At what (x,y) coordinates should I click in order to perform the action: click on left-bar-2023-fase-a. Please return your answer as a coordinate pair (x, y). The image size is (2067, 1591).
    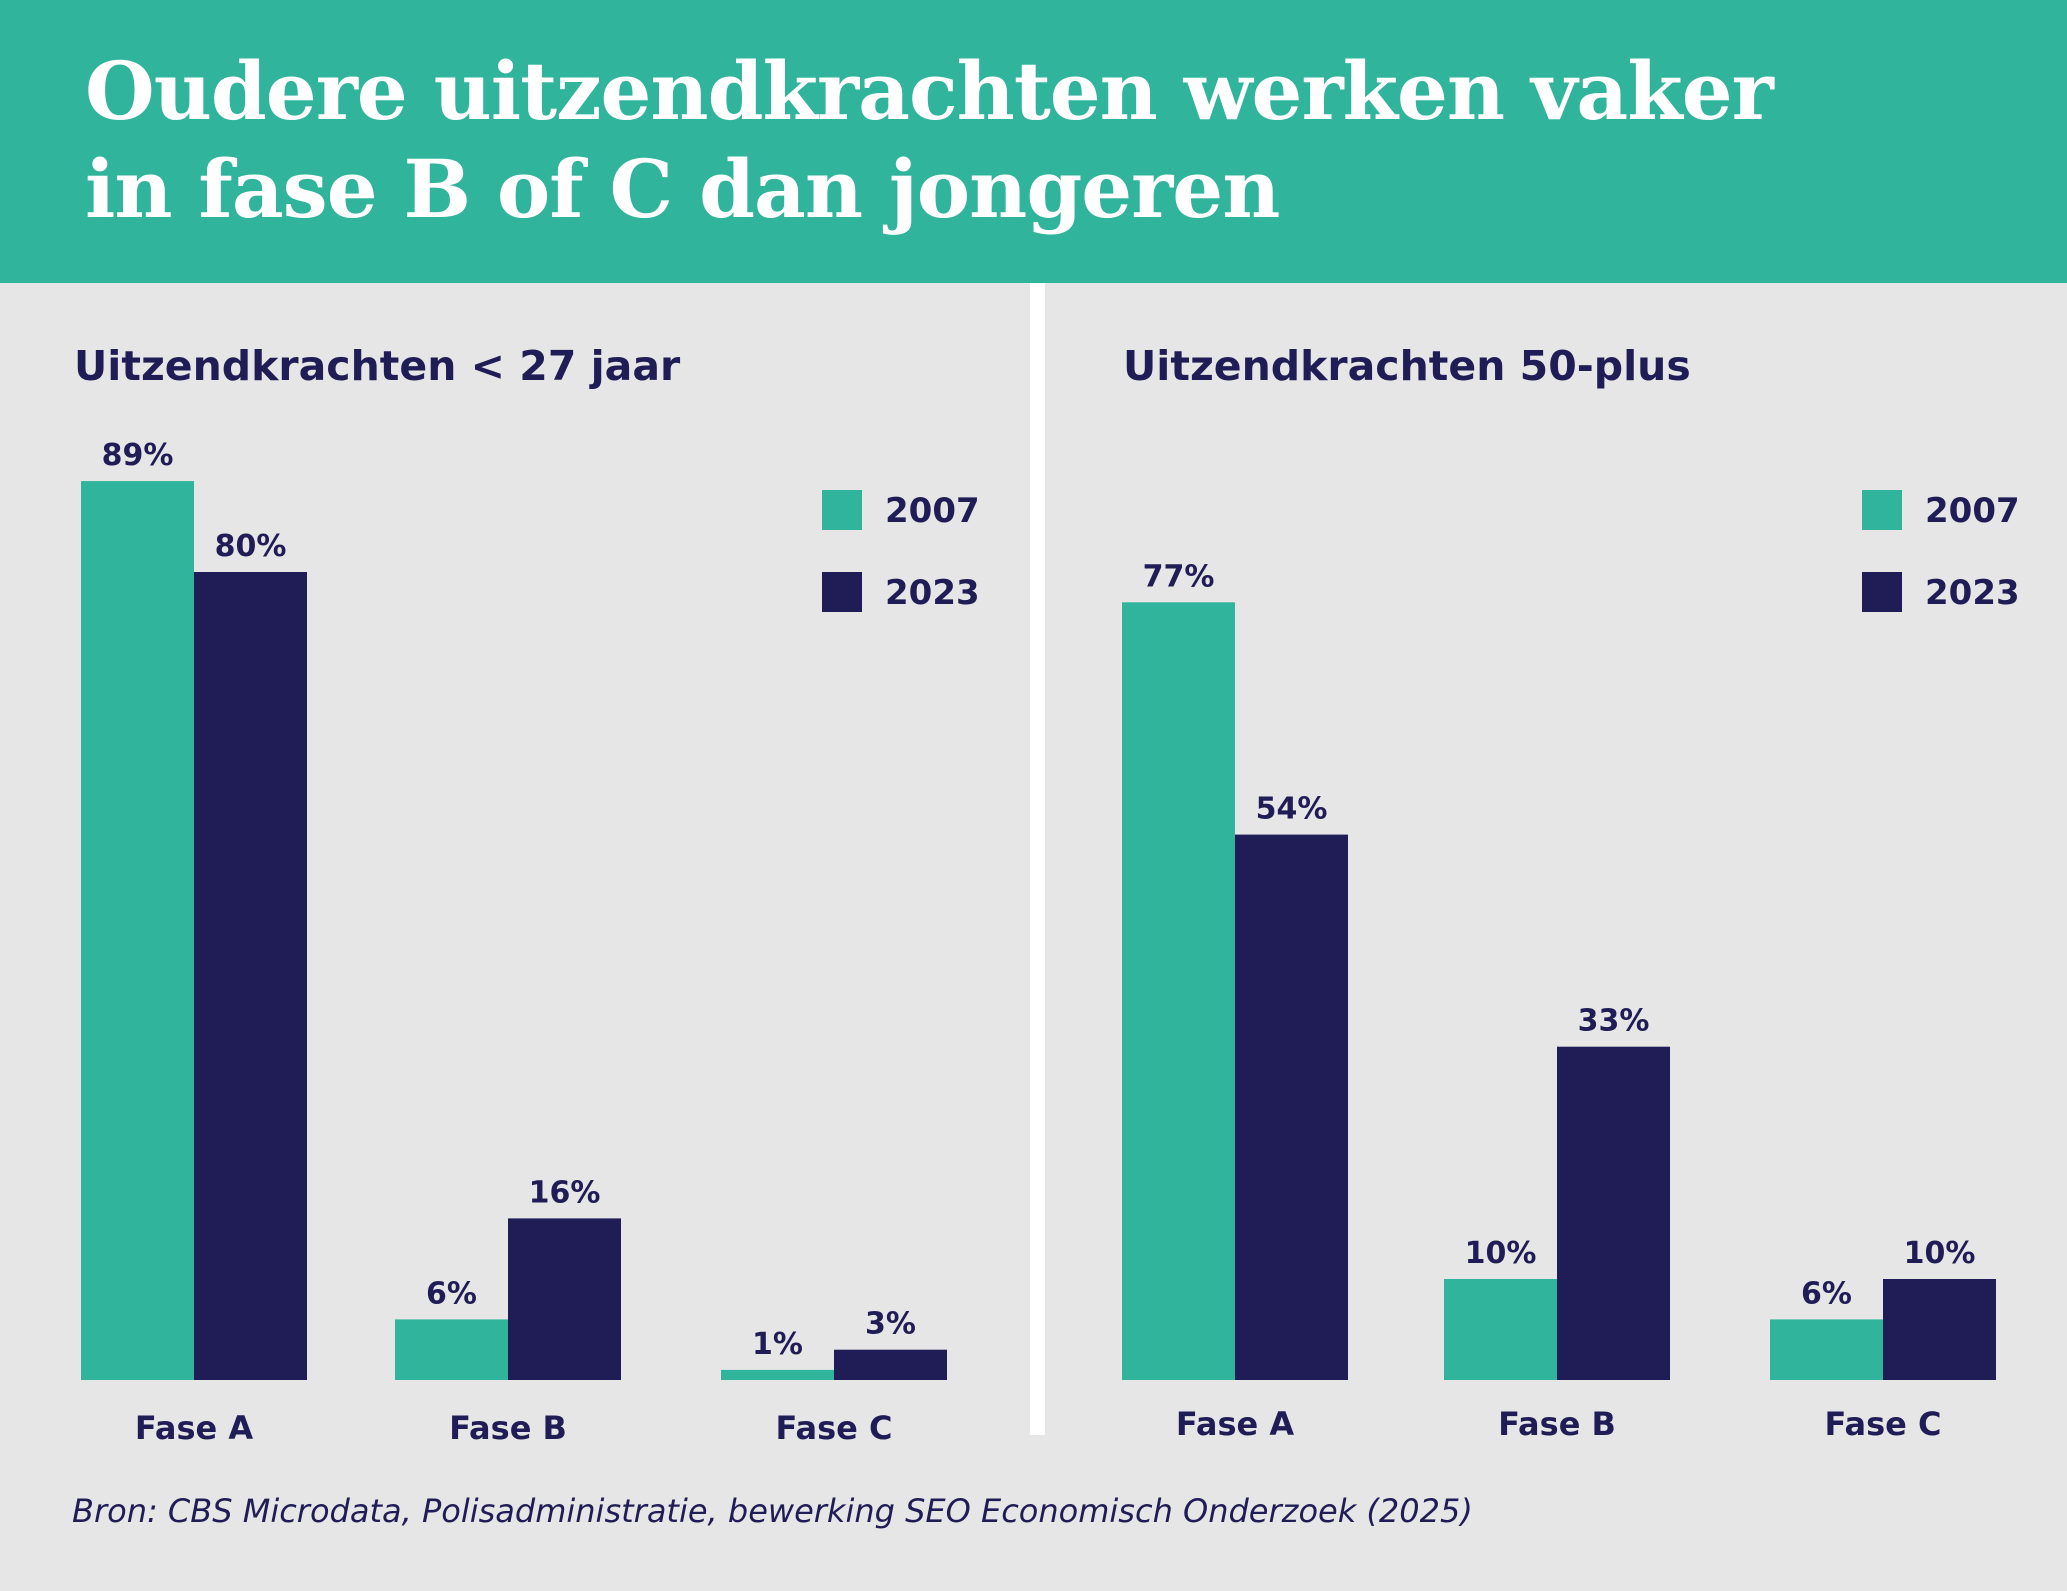
    Looking at the image, I should click on (250, 976).